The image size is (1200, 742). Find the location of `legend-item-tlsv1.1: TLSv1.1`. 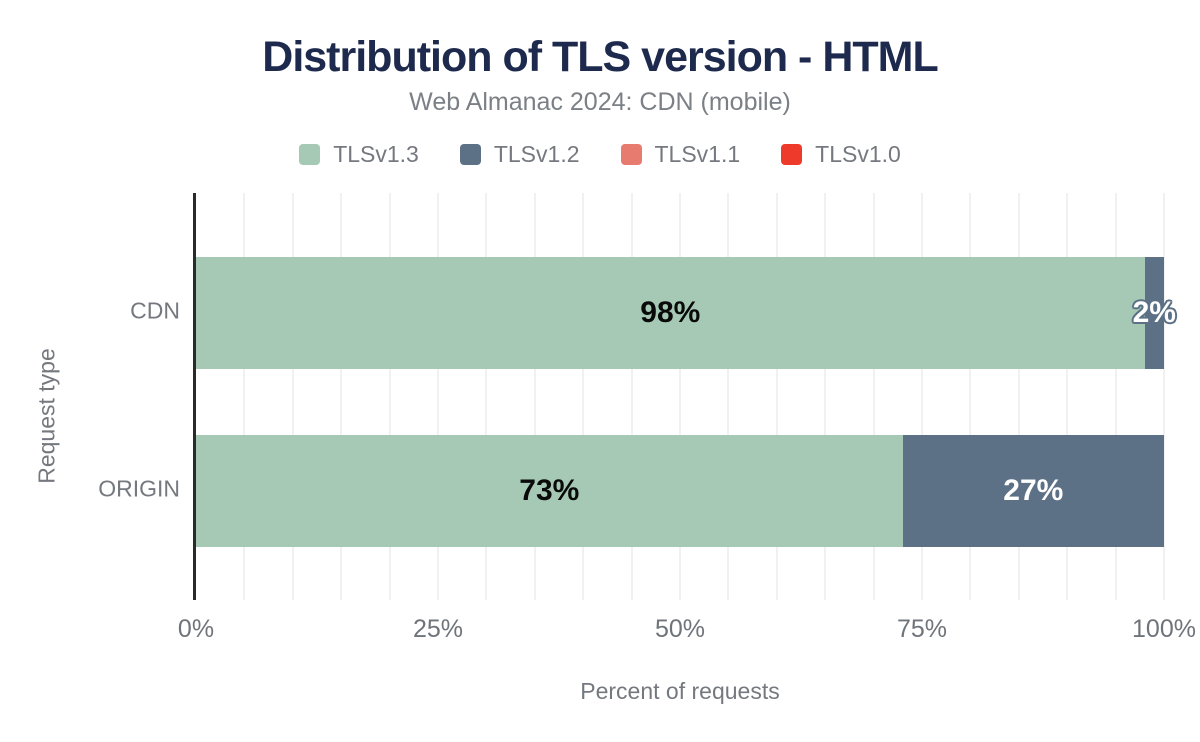

legend-item-tlsv1.1: TLSv1.1 is located at coordinates (680, 154).